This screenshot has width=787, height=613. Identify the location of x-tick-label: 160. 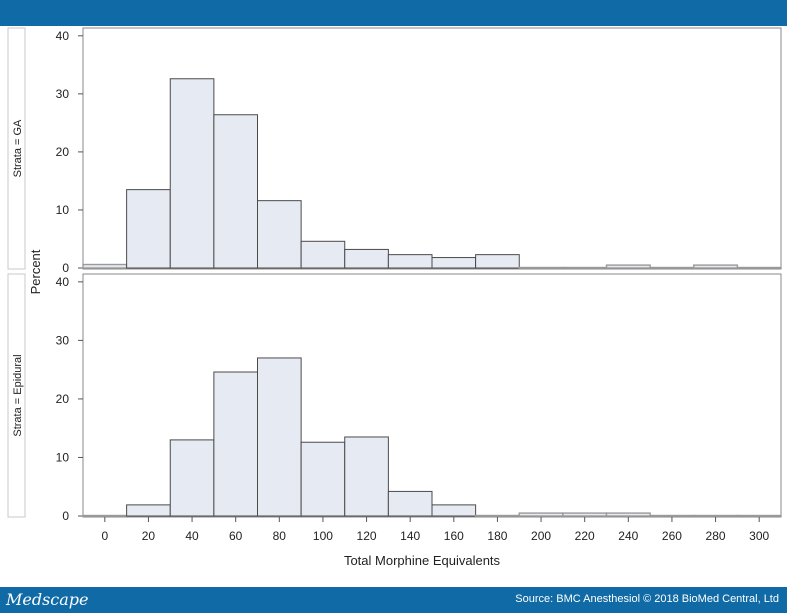
(454, 536).